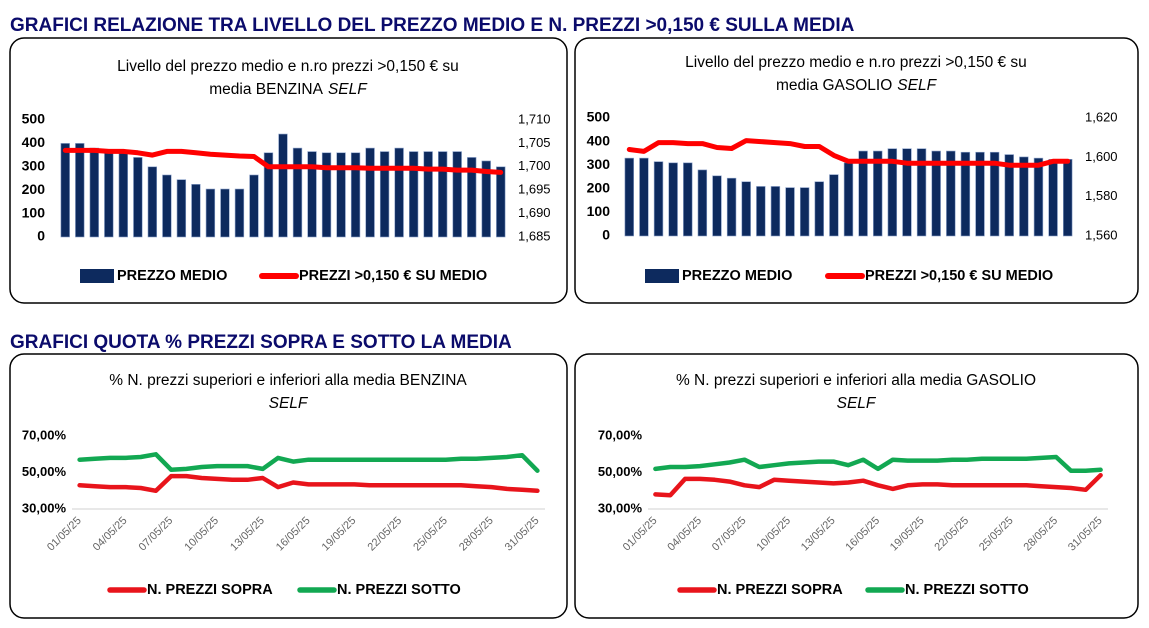 This screenshot has height=628, width=1149. I want to click on chart-title: media GASOLIO SELF, so click(857, 85).